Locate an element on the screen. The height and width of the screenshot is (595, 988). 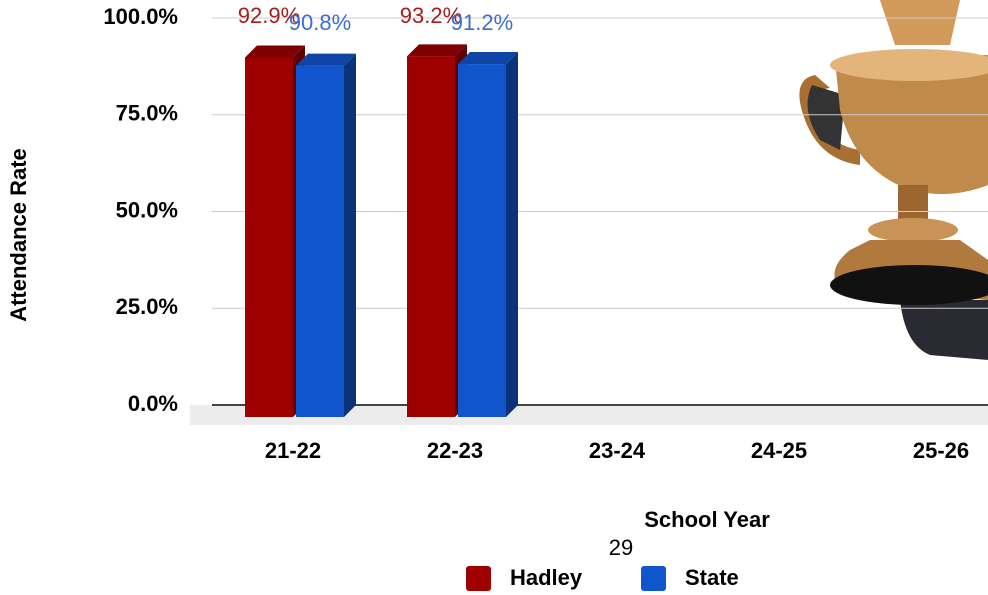
x-tick-label: 25-26 is located at coordinates (941, 450).